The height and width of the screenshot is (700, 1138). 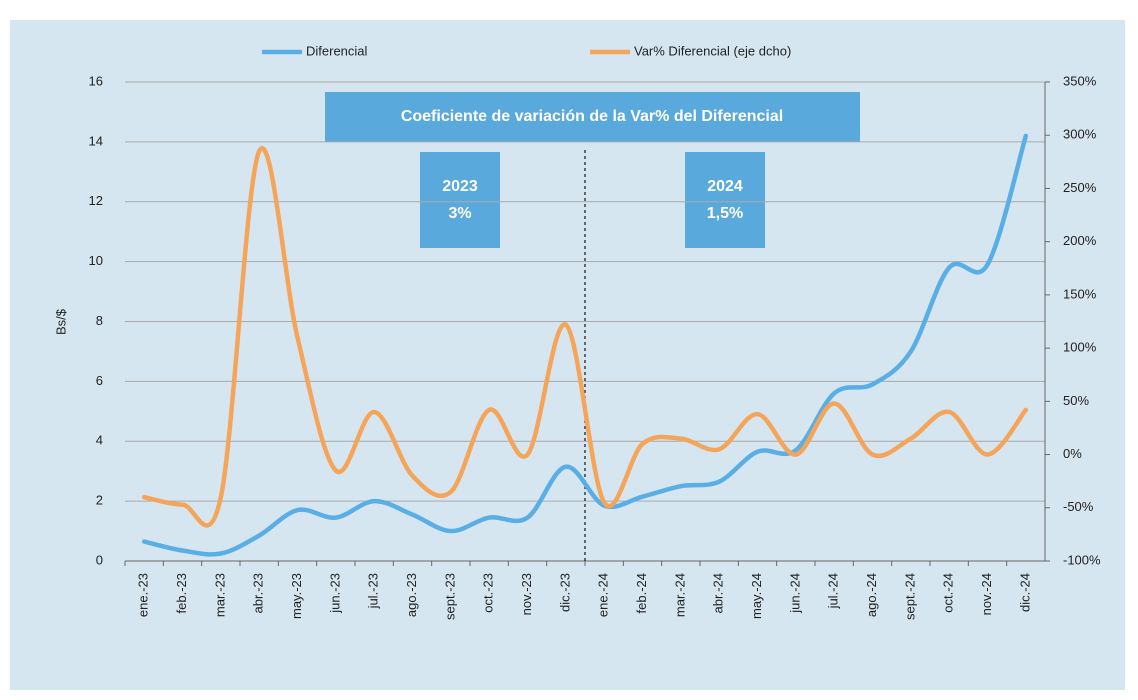 I want to click on y2-tick-label: 300%, so click(x=1080, y=134).